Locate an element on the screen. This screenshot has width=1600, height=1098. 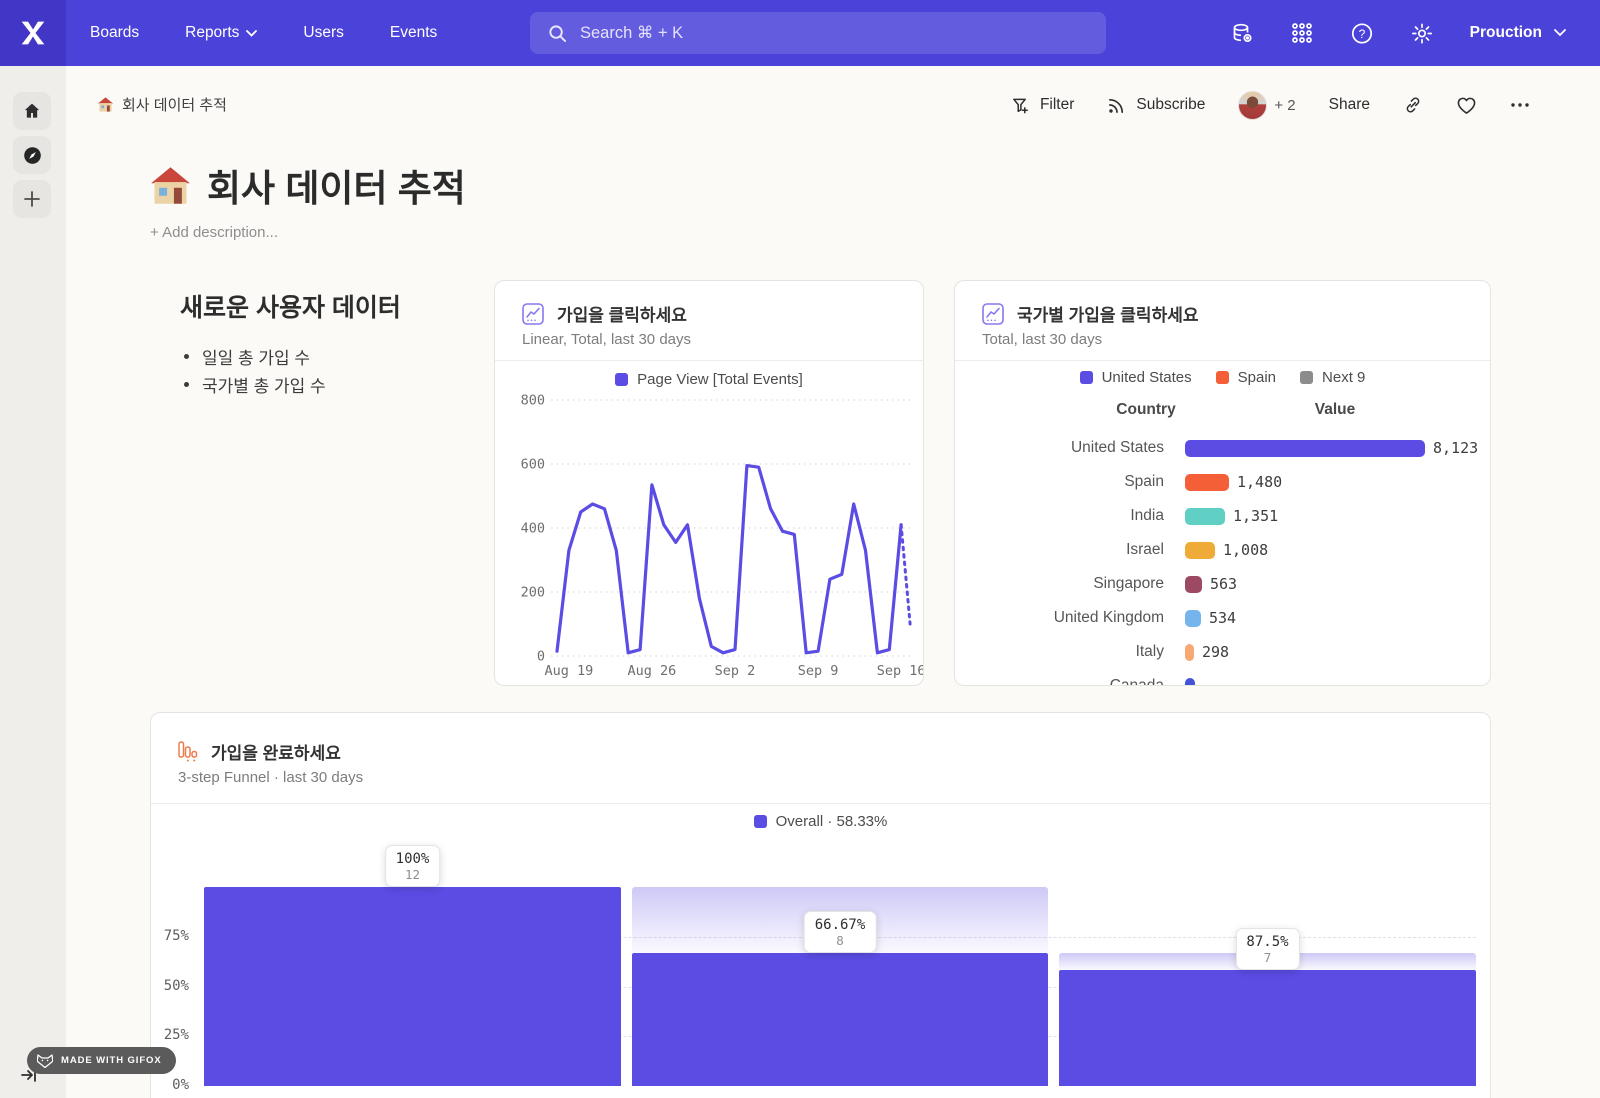
mixpanel-logo is located at coordinates (33, 33).